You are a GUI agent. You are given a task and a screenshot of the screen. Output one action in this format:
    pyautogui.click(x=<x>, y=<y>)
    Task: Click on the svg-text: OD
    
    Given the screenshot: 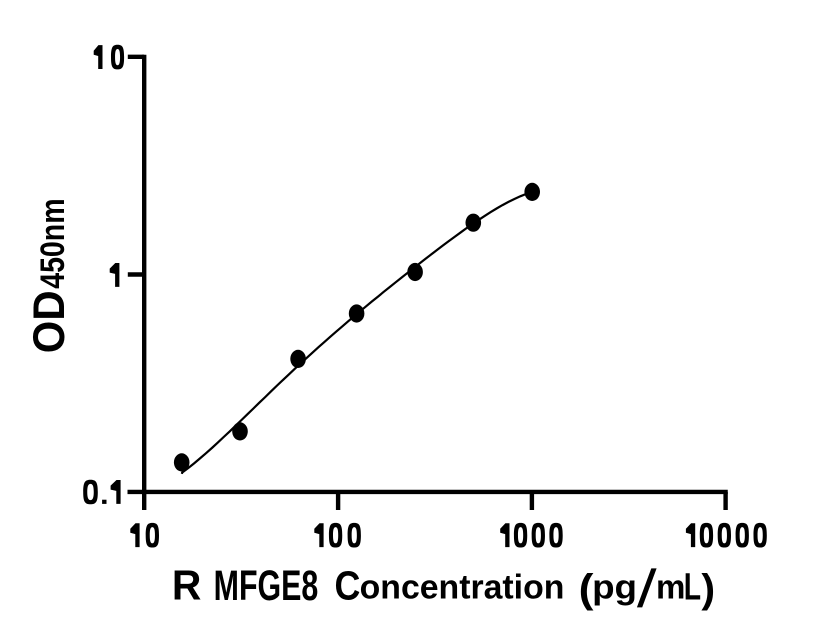 What is the action you would take?
    pyautogui.click(x=49, y=321)
    